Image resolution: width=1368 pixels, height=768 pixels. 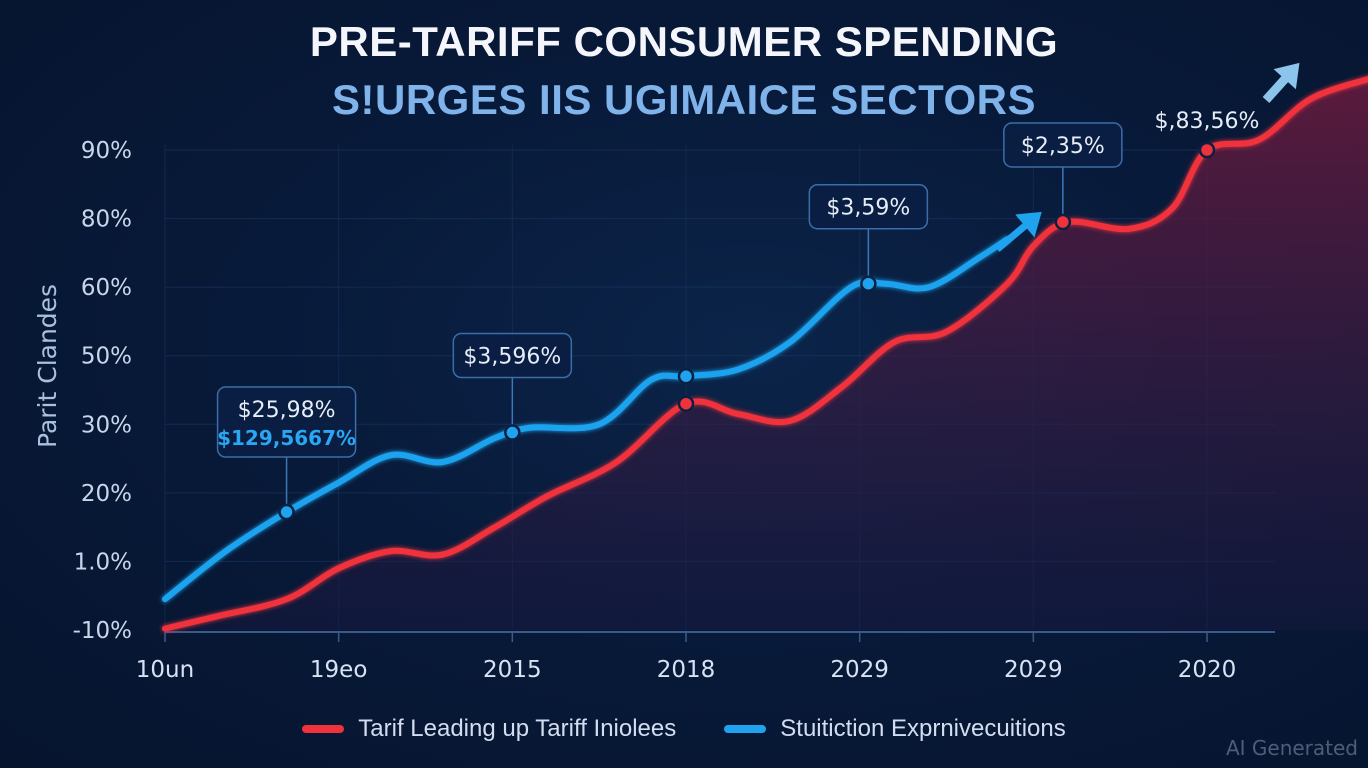 What do you see at coordinates (1207, 121) in the screenshot?
I see `annotation-label: $,83,56%` at bounding box center [1207, 121].